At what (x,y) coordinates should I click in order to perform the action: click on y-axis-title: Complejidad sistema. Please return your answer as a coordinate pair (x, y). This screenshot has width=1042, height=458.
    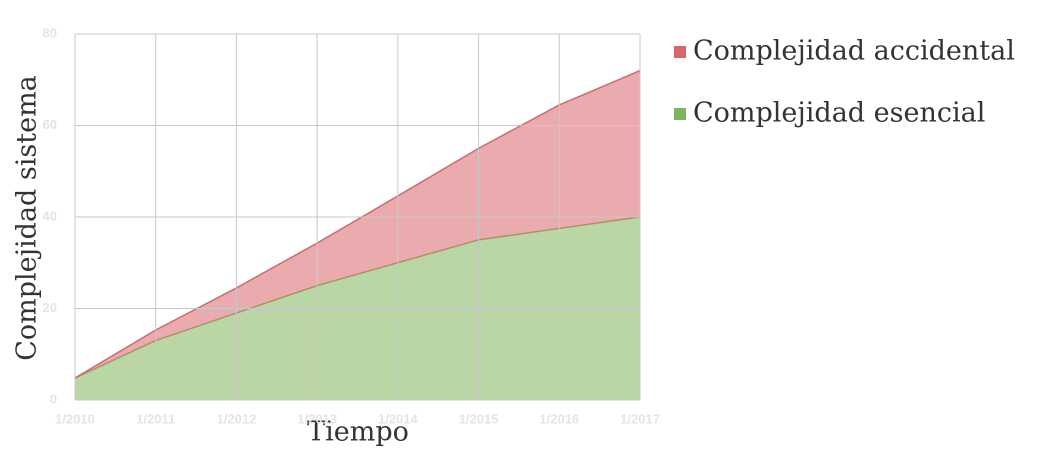
    Looking at the image, I should click on (27, 218).